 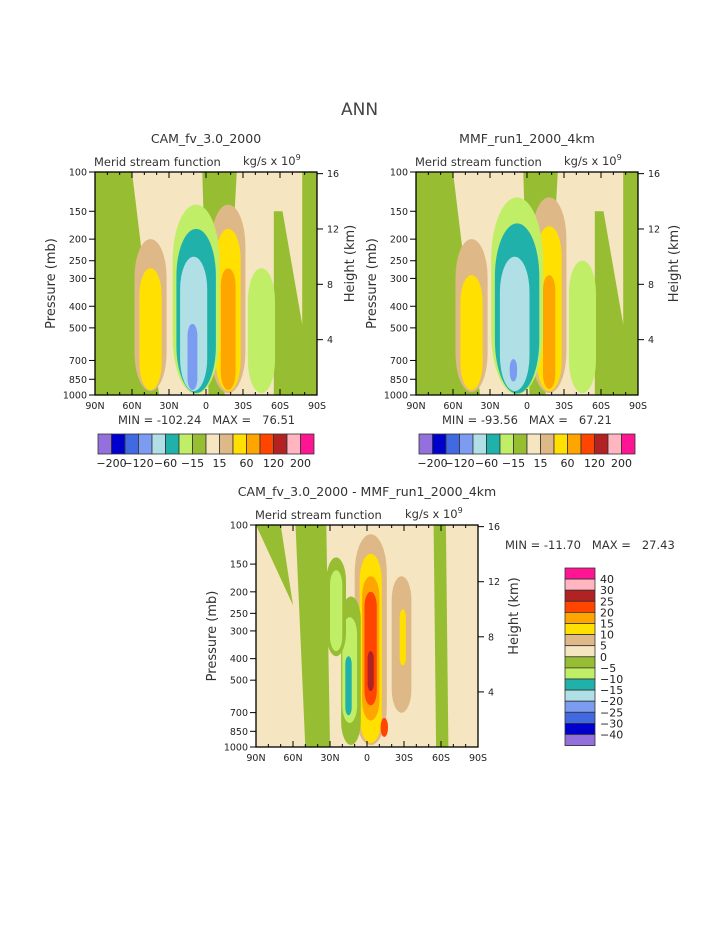 I want to click on units-exponent: 9, so click(x=460, y=510).